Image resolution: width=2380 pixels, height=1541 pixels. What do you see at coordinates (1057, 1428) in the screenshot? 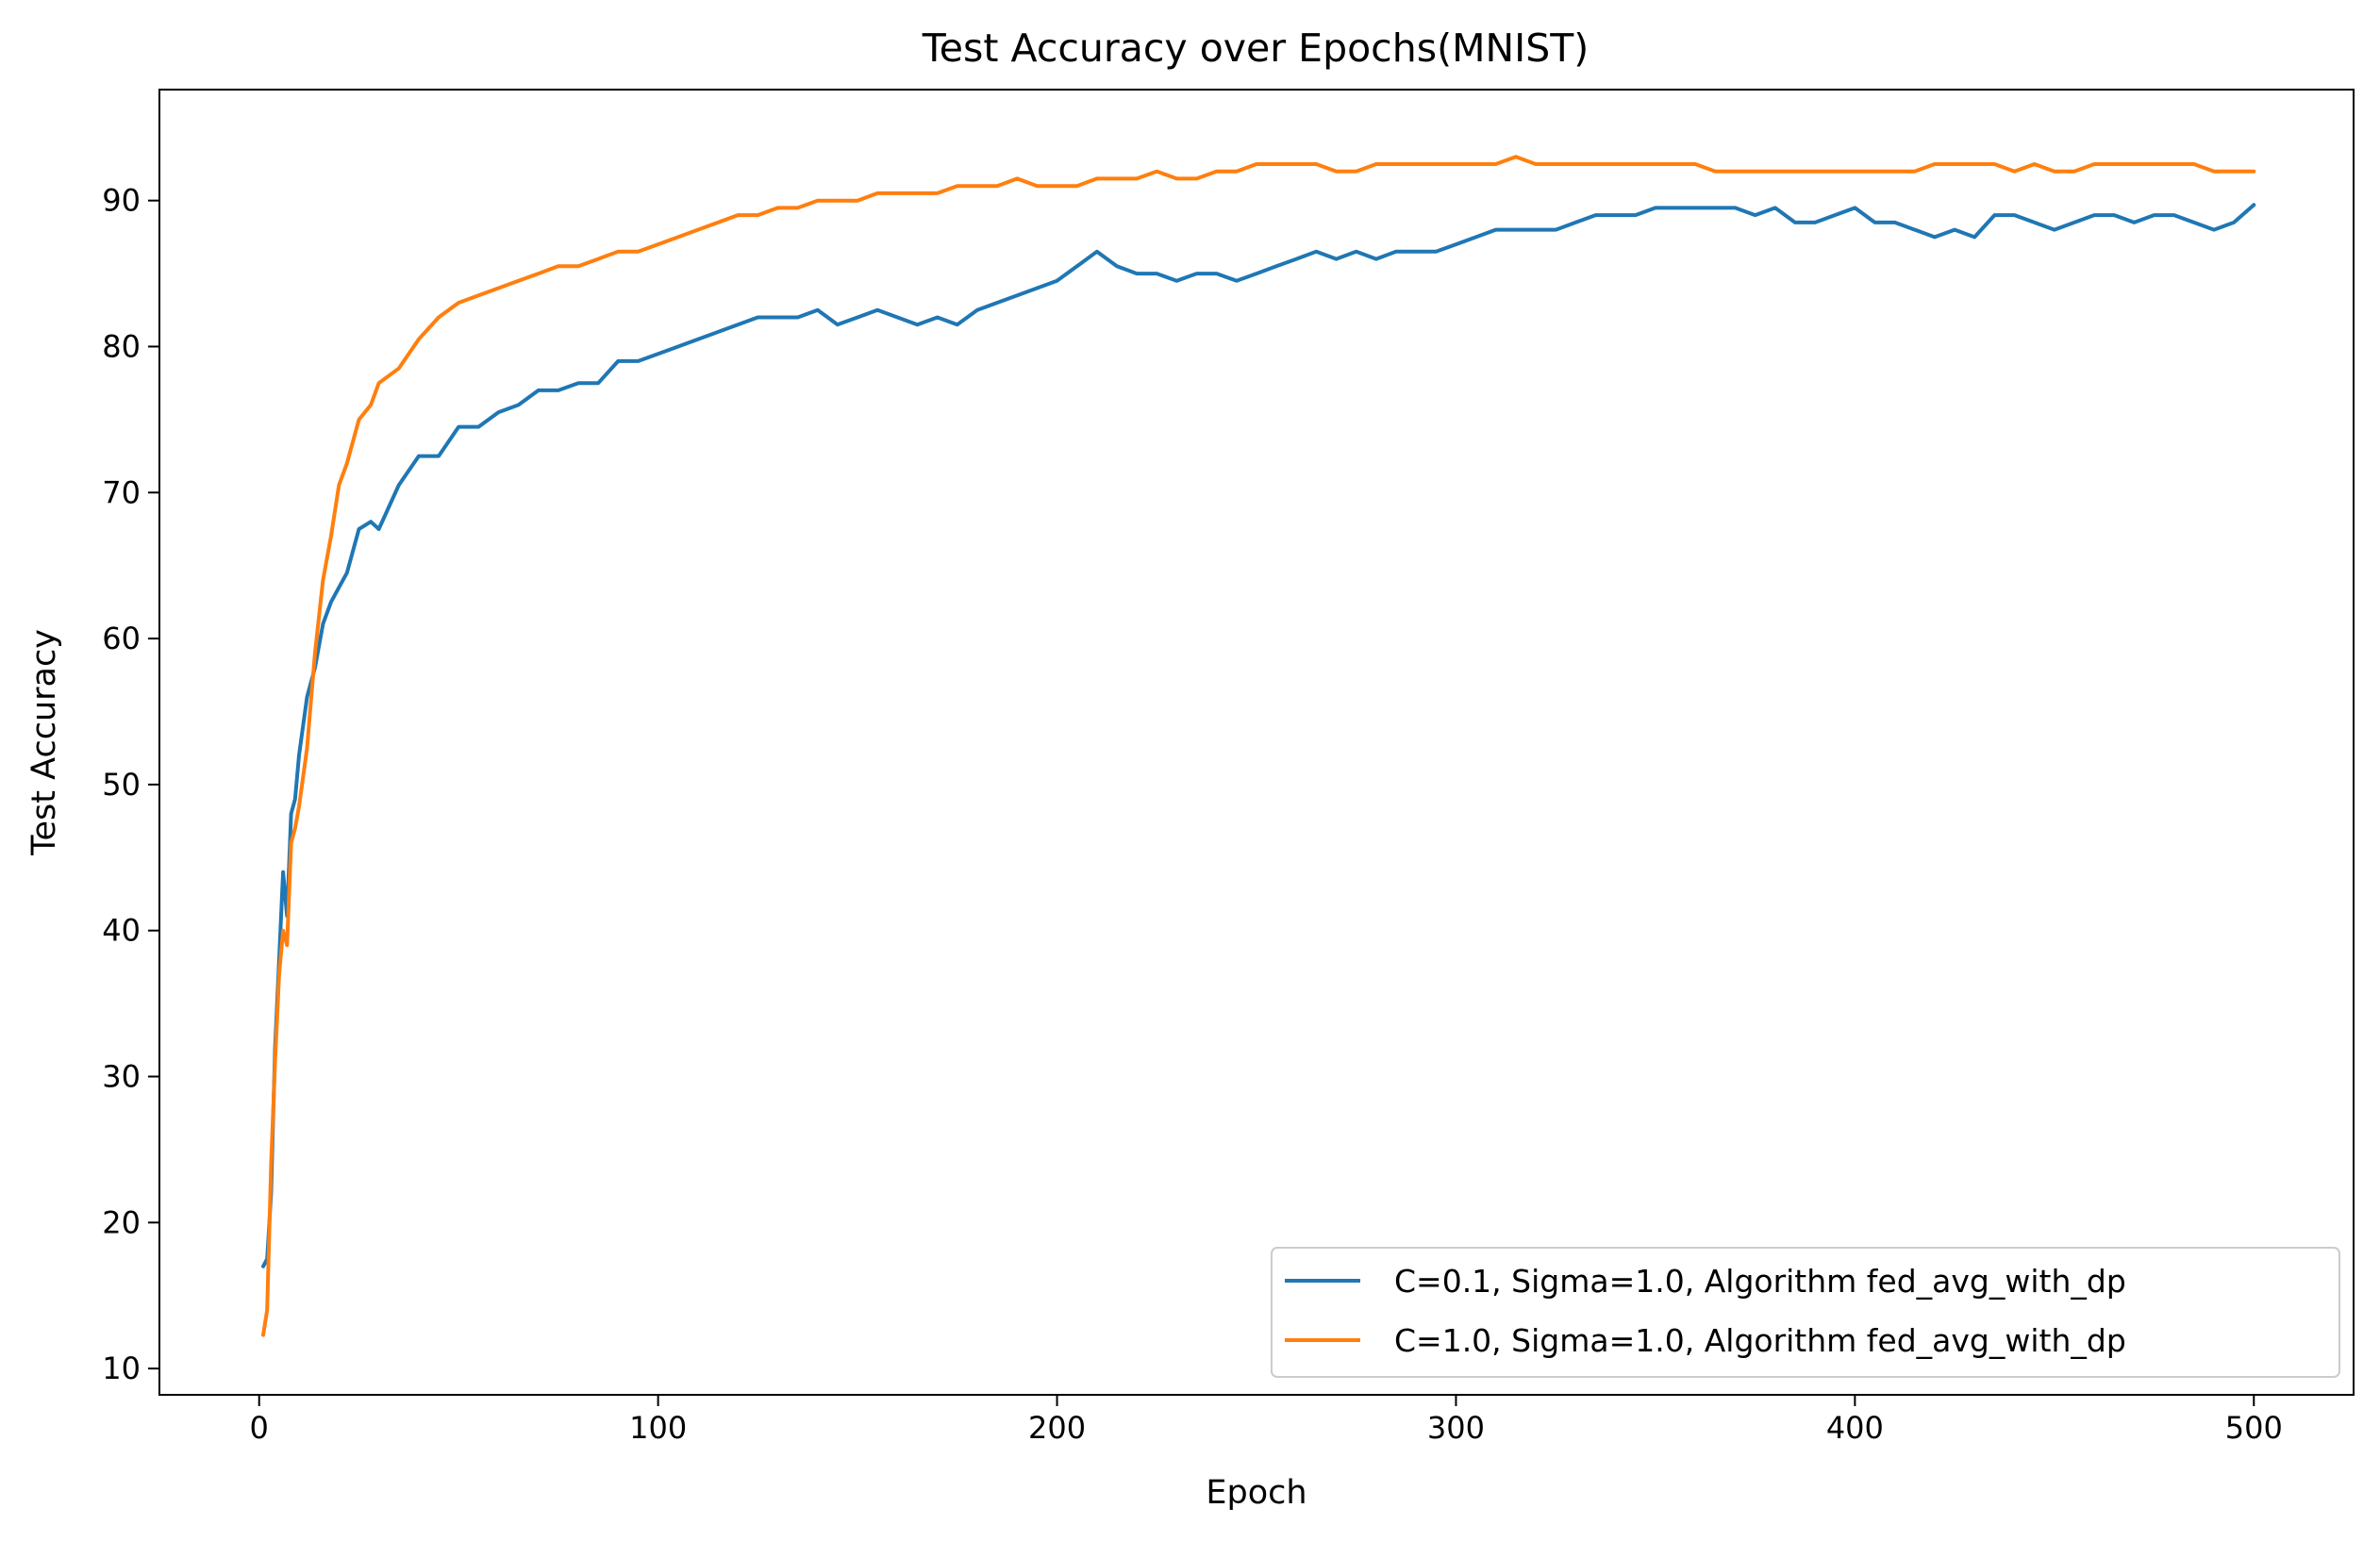
I see `x-tick-label: 200` at bounding box center [1057, 1428].